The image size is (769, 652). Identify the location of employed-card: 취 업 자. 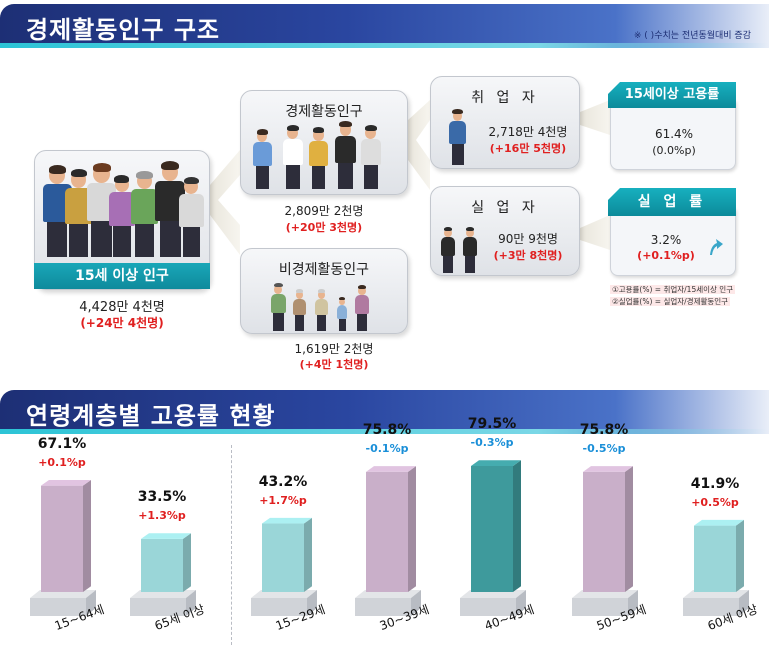
(505, 122).